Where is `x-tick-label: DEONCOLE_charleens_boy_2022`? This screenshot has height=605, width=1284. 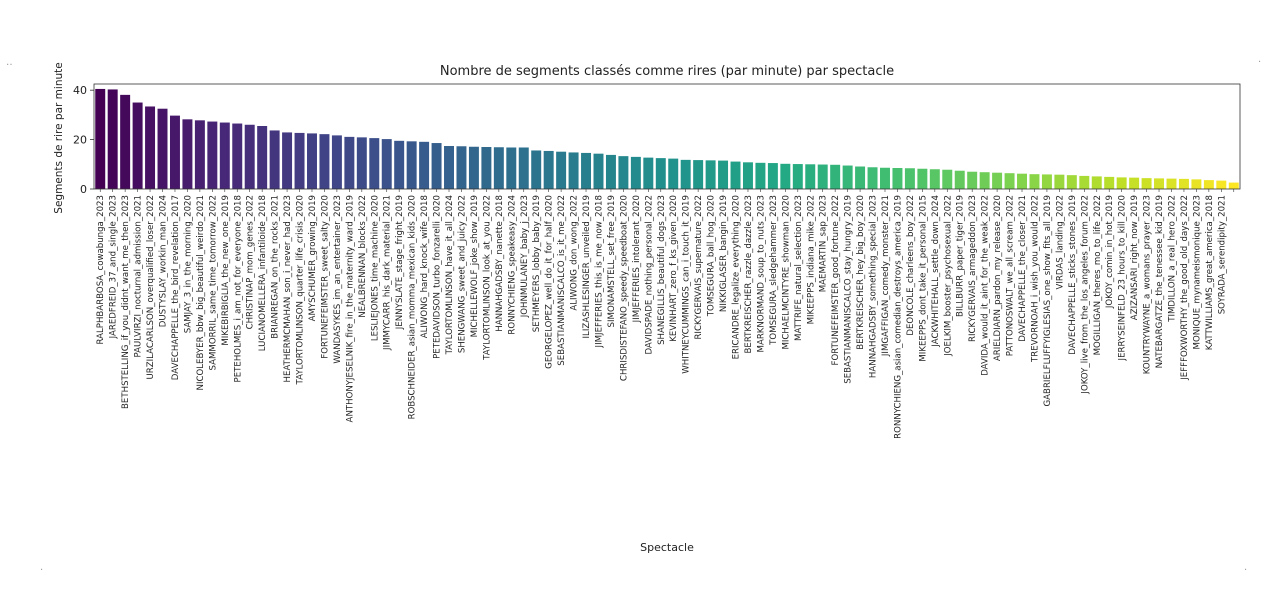 x-tick-label: DEONCOLE_charleens_boy_2022 is located at coordinates (911, 265).